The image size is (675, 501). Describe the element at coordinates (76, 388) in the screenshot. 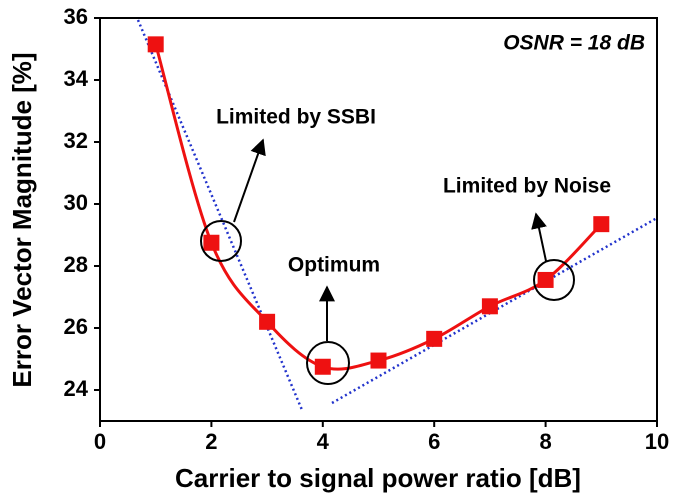

I see `y-tick-label: 24` at that location.